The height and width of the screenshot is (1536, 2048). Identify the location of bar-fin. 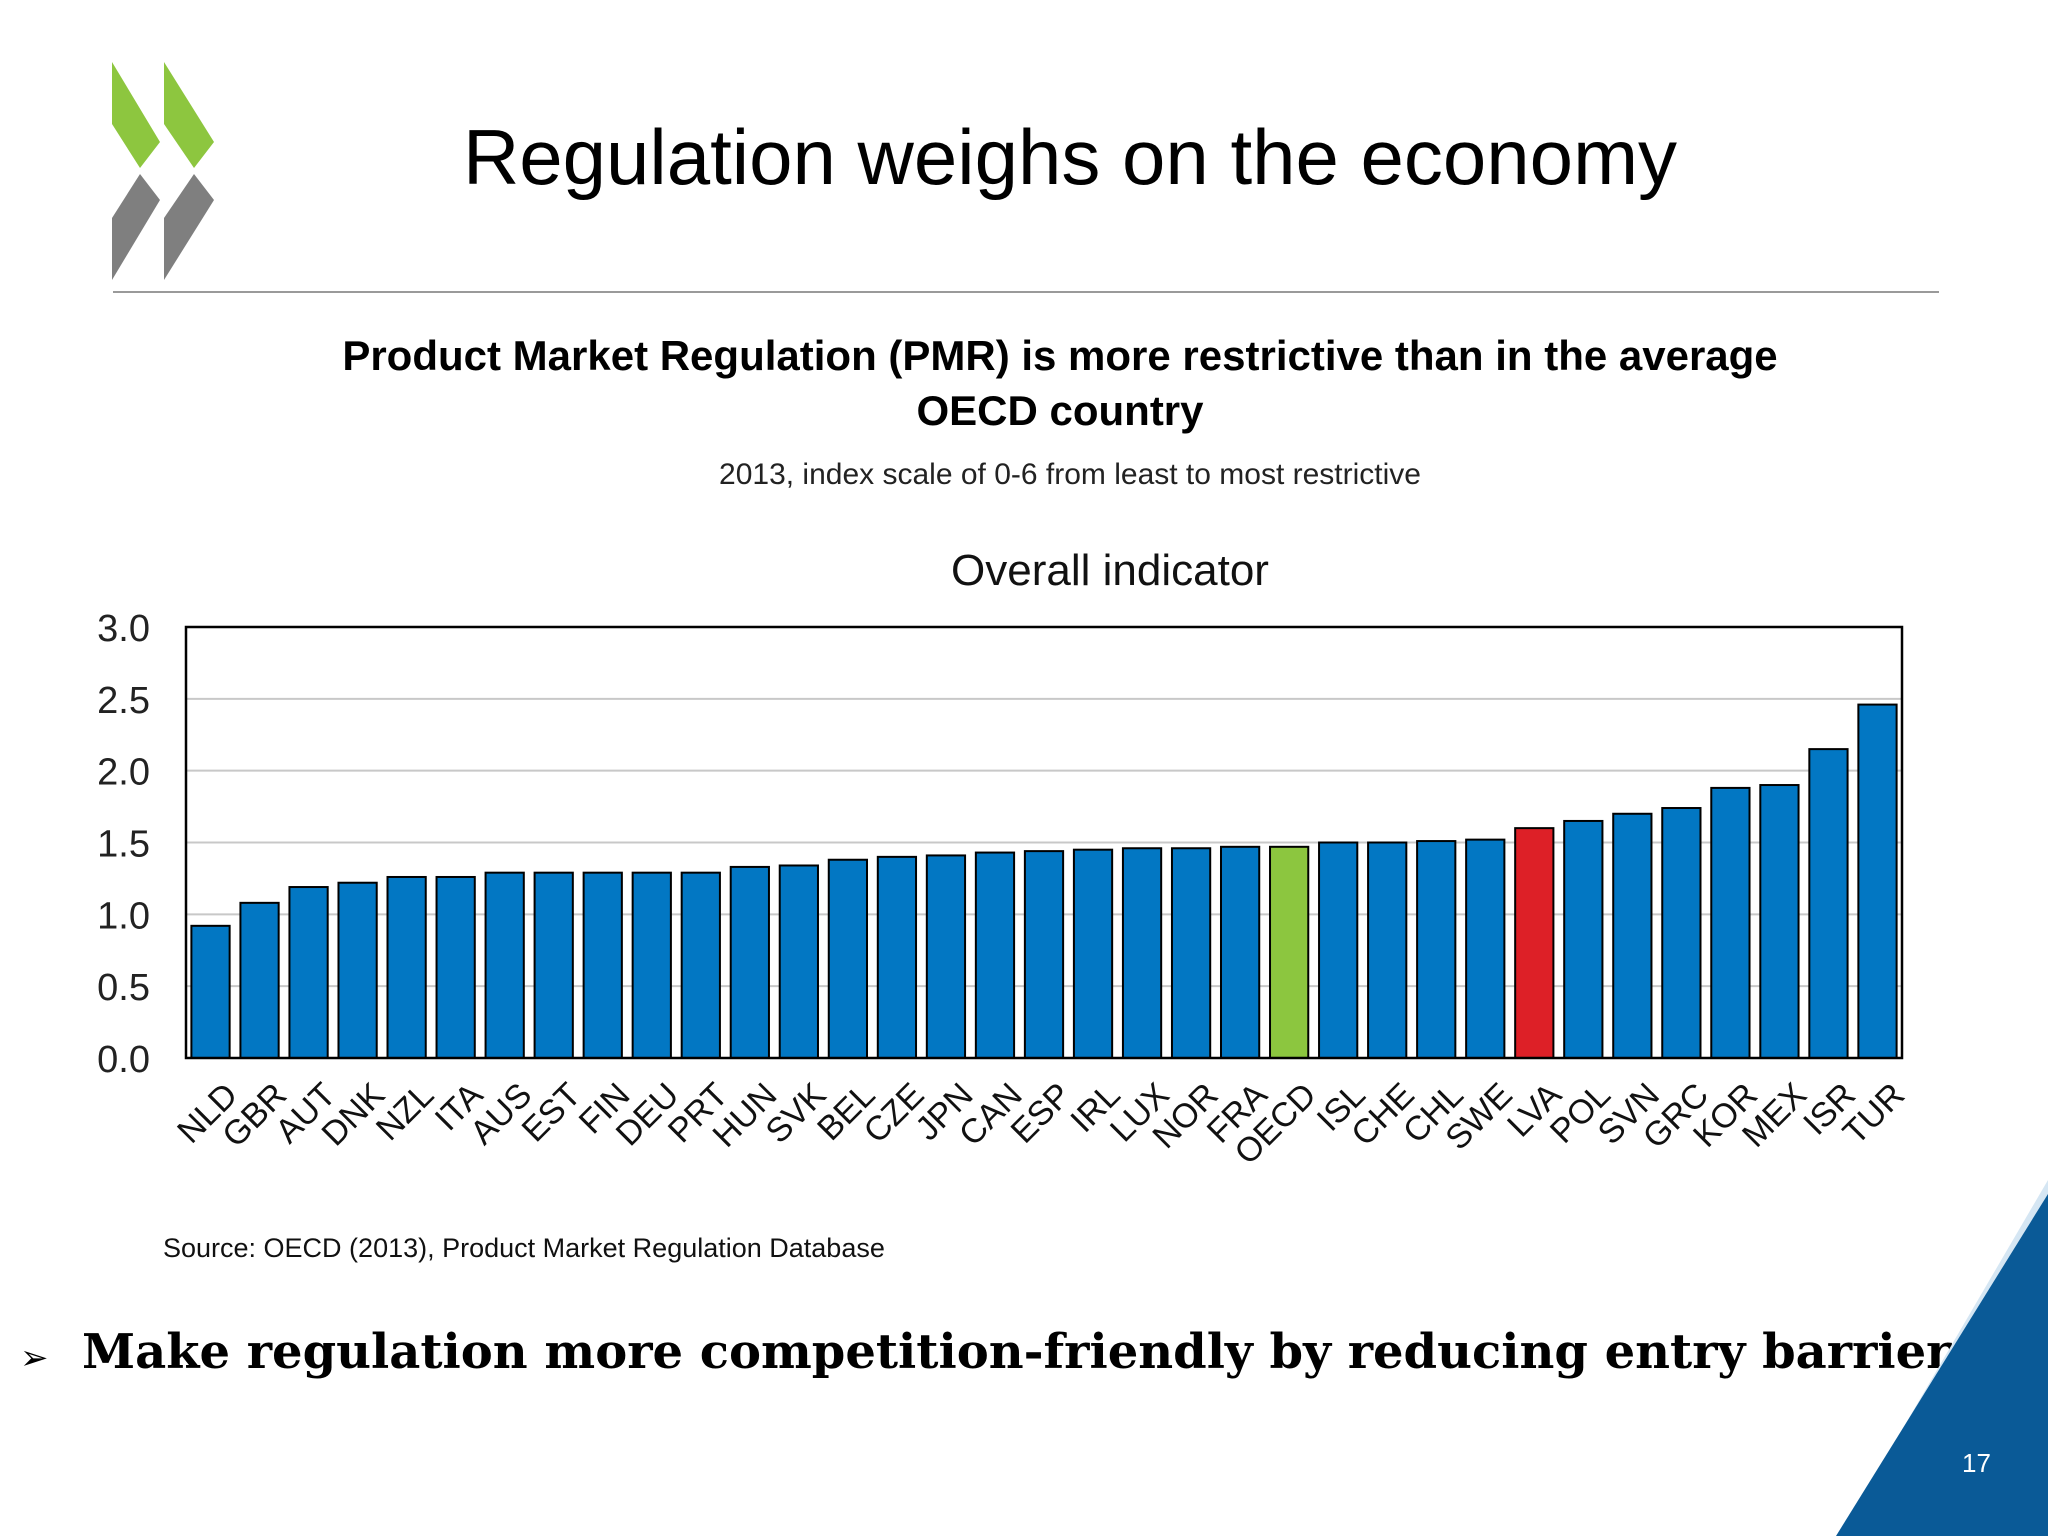
(602, 965).